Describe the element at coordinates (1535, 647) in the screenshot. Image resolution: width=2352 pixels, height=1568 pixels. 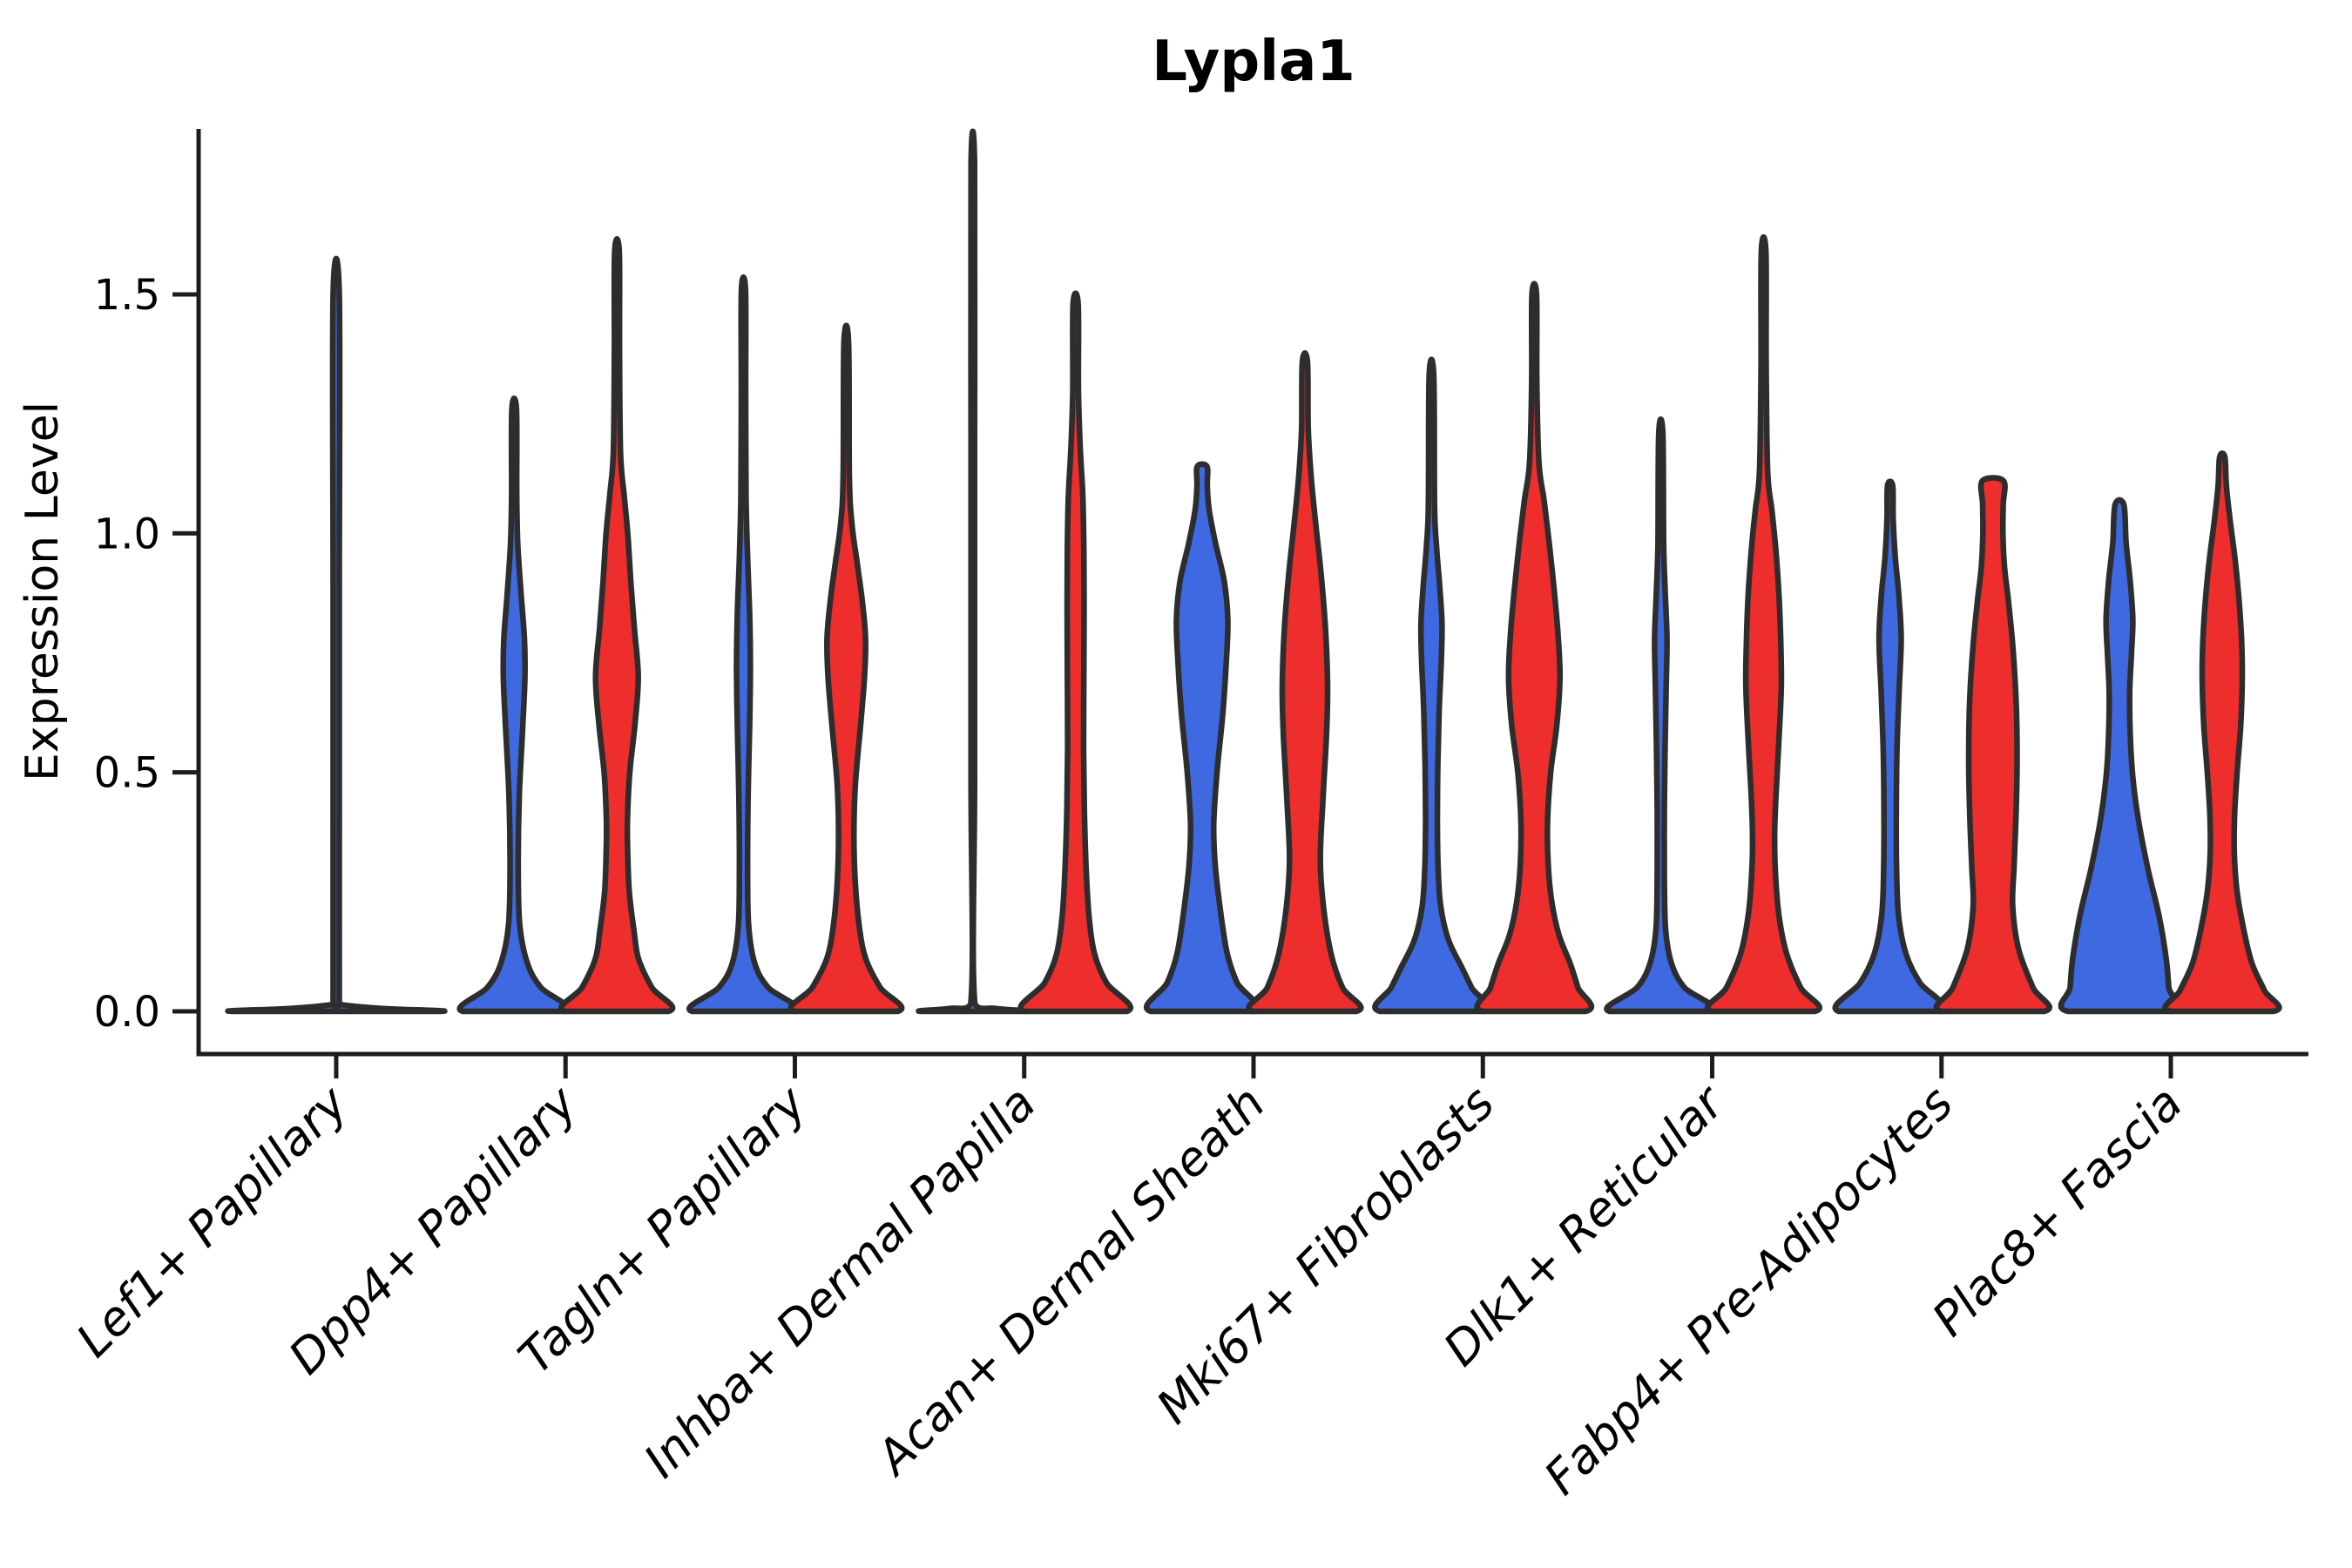
I see `violin-red-mki67-fibroblasts` at that location.